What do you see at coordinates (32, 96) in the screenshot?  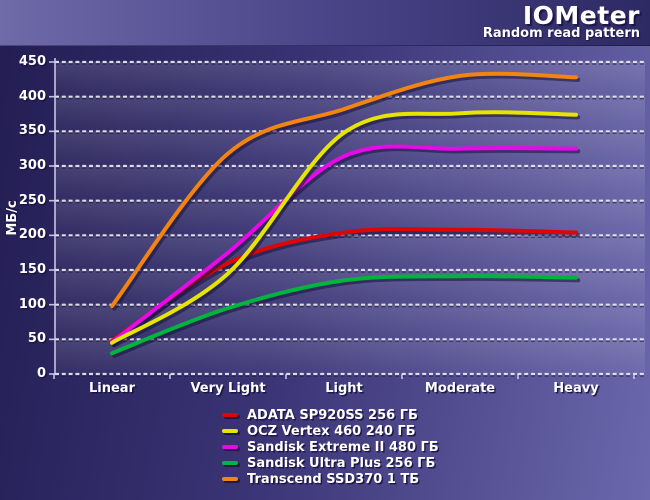 I see `y-tick-label: 400` at bounding box center [32, 96].